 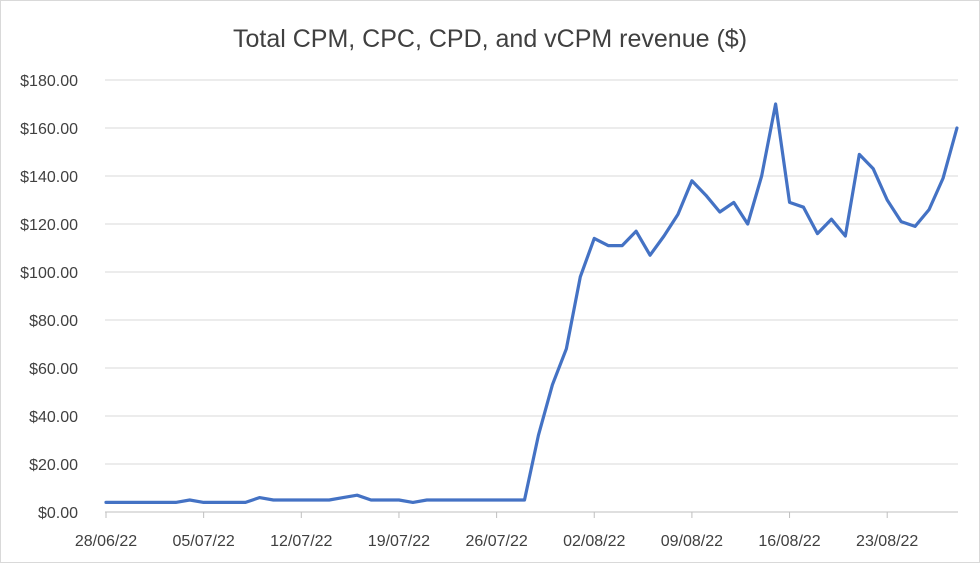 I want to click on y-tick-label: $120.00, so click(x=49, y=225).